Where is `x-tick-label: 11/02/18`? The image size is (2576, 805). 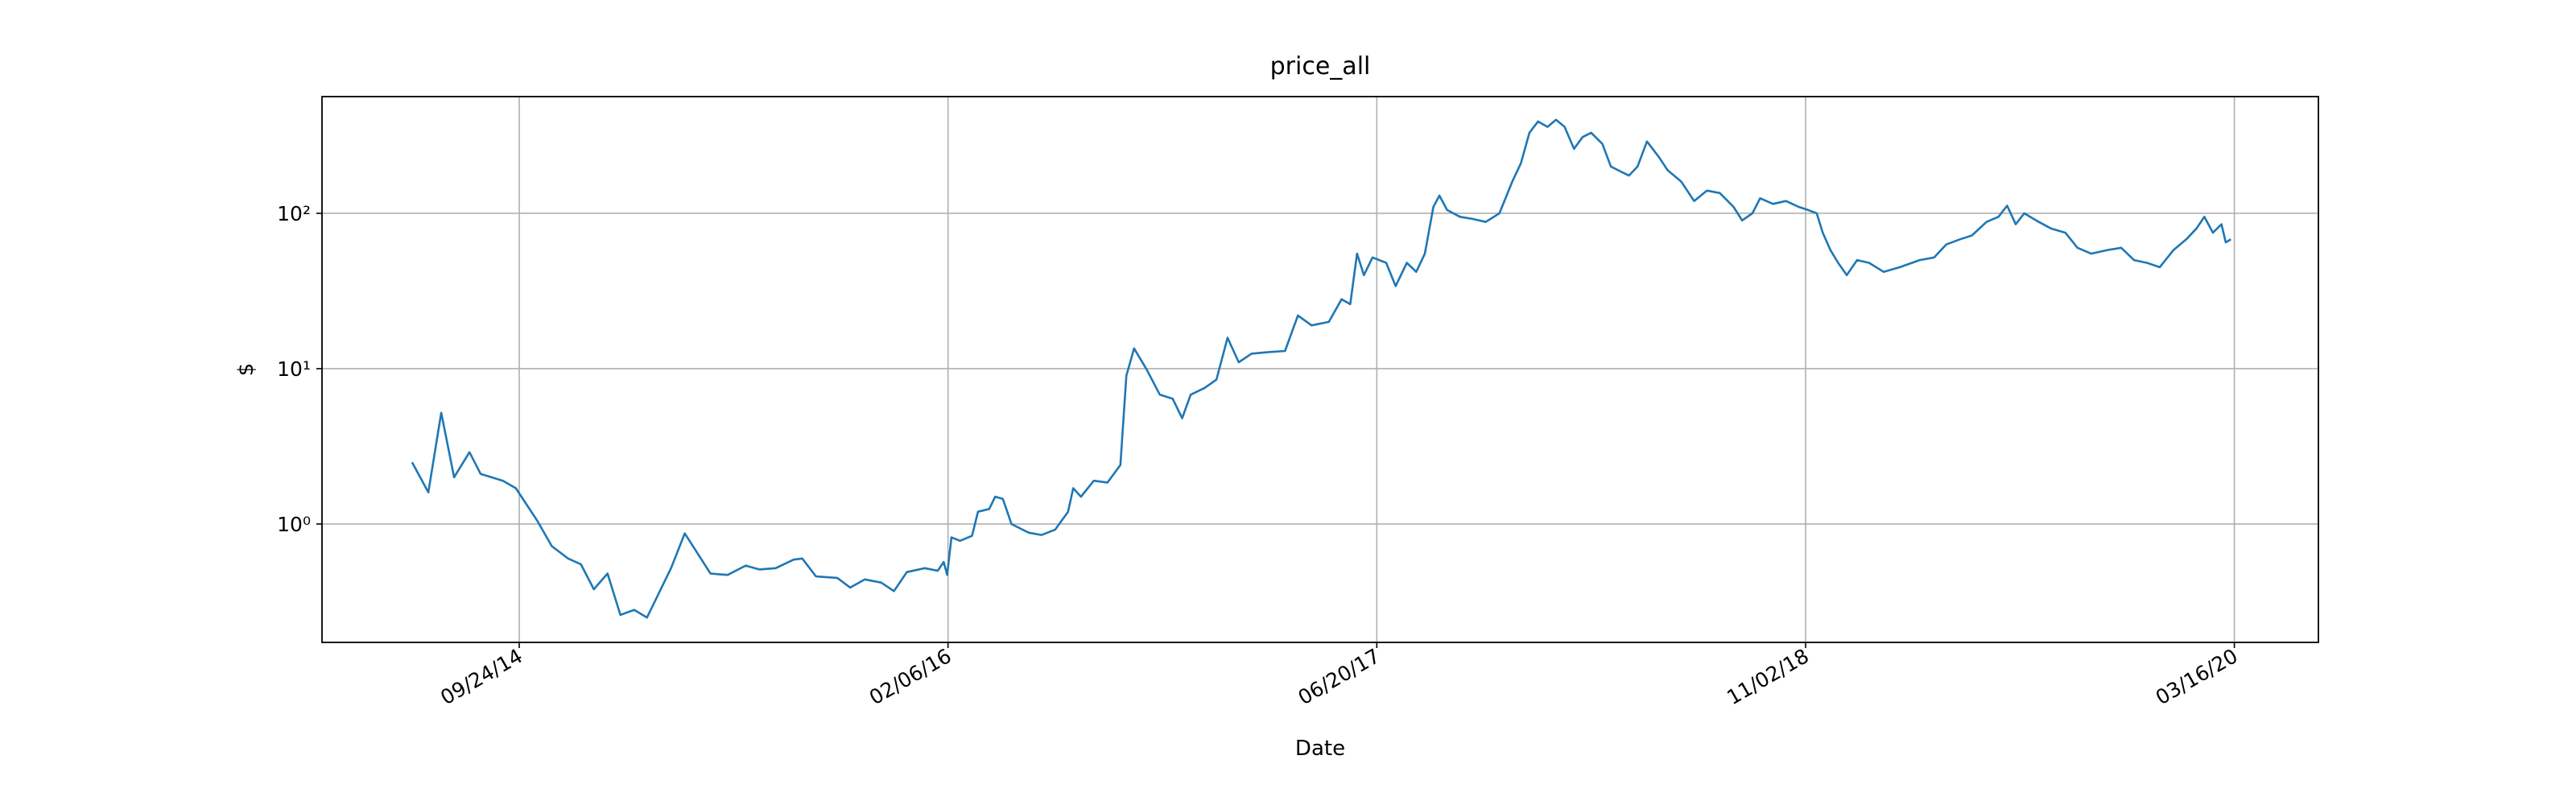
x-tick-label: 11/02/18 is located at coordinates (1768, 676).